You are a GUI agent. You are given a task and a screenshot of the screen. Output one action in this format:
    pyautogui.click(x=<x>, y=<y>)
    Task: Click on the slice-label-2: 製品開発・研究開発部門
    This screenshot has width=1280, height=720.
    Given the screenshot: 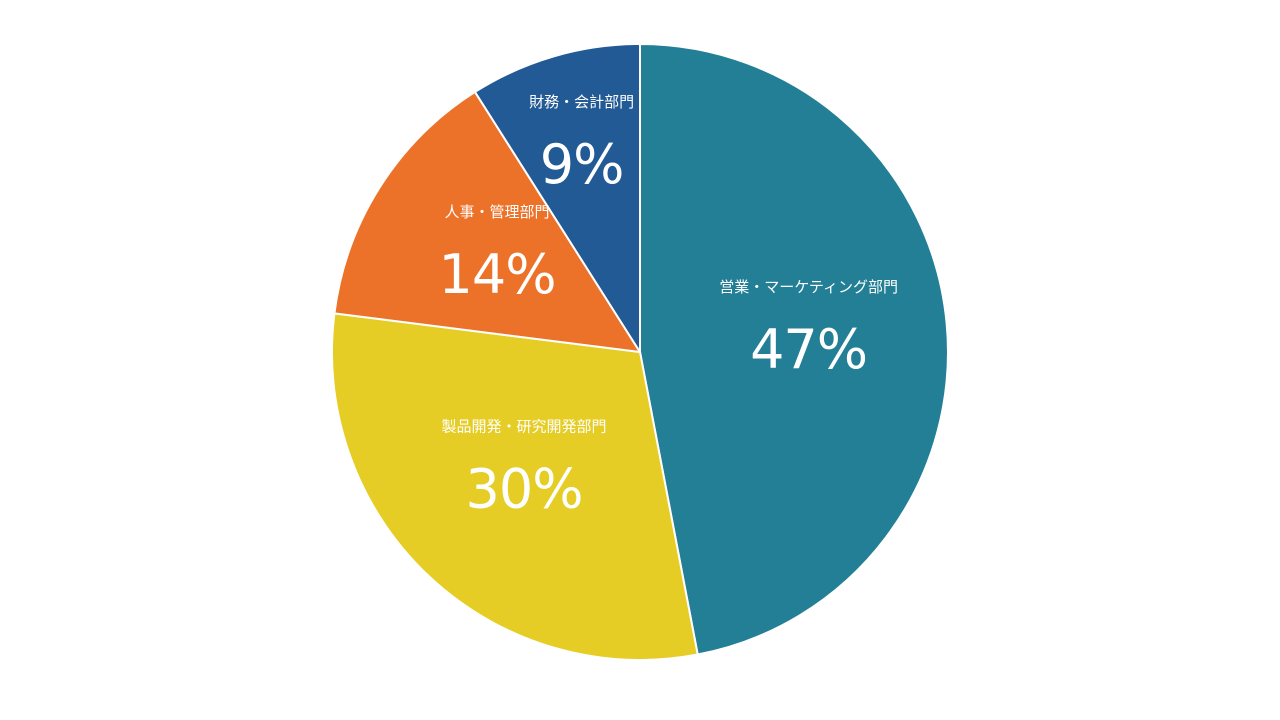 What is the action you would take?
    pyautogui.click(x=523, y=427)
    